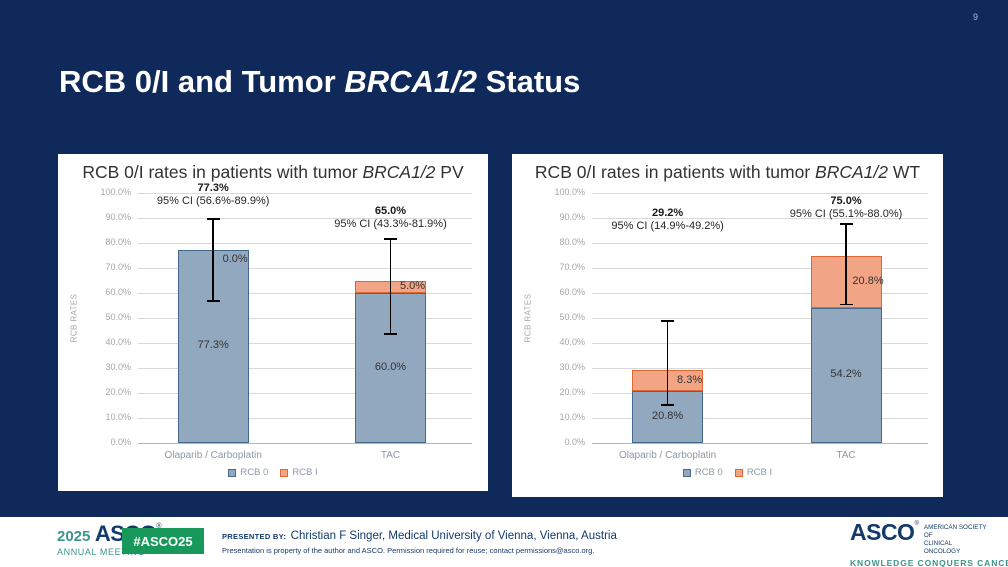  I want to click on org-motto: KNOWLEDGE CONQUERS CANCER, so click(929, 562).